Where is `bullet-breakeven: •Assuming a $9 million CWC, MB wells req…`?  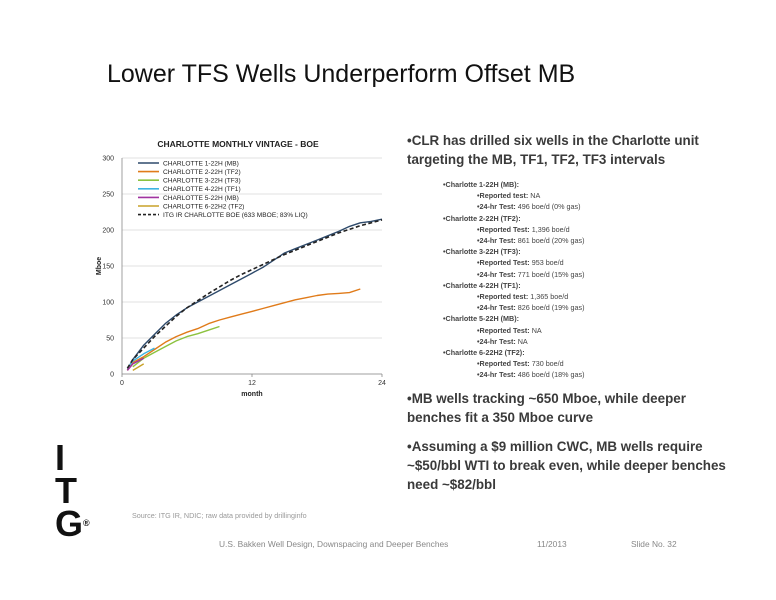 bullet-breakeven: •Assuming a $9 million CWC, MB wells req… is located at coordinates (566, 465).